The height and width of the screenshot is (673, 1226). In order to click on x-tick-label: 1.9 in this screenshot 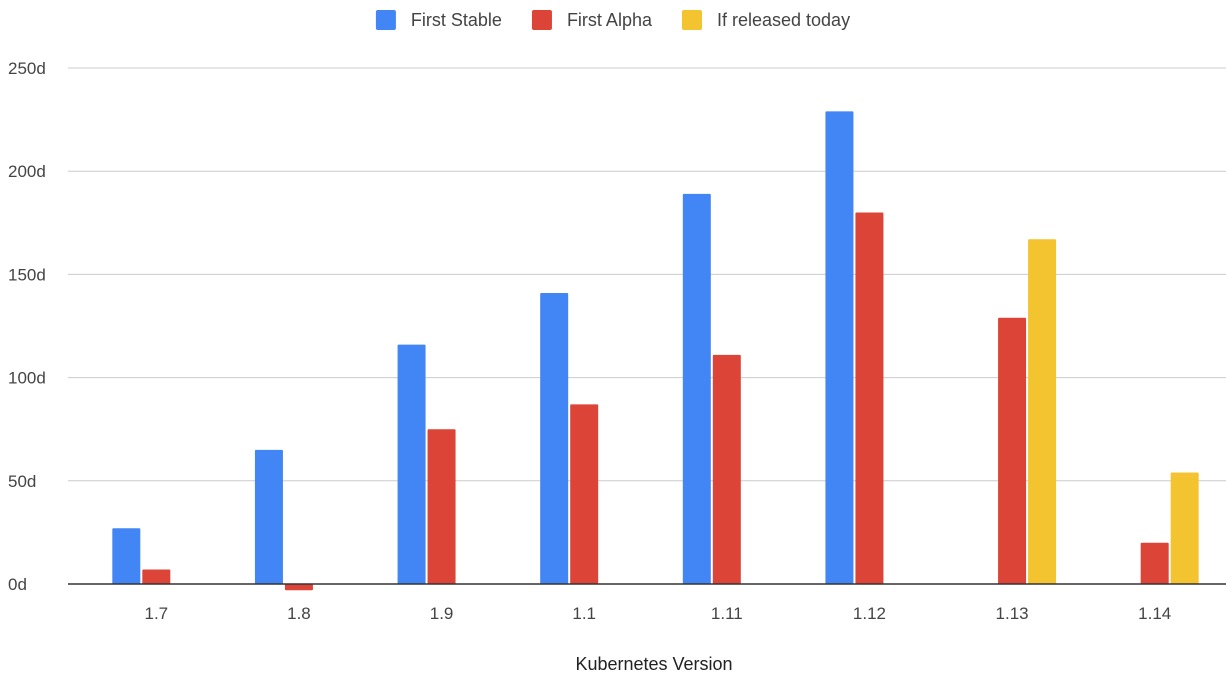, I will do `click(442, 613)`.